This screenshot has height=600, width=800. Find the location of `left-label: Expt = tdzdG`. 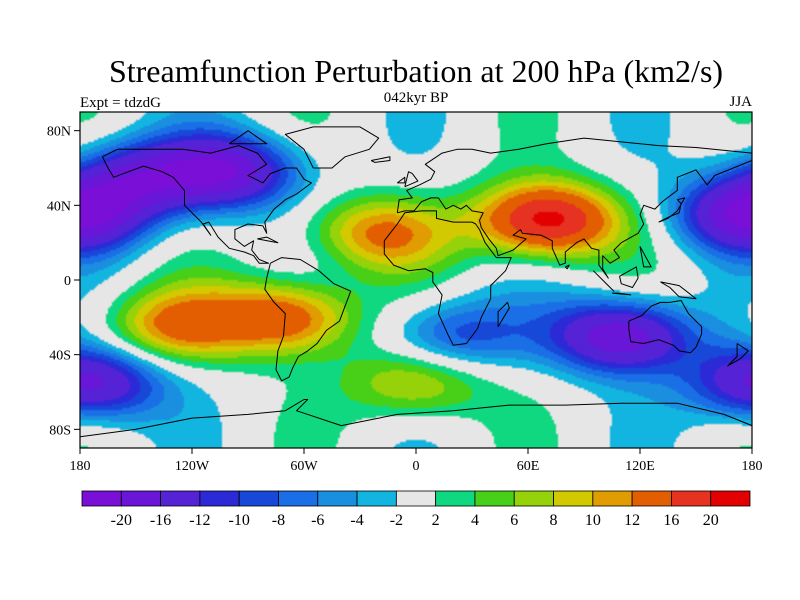

left-label: Expt = tdzdG is located at coordinates (120, 103).